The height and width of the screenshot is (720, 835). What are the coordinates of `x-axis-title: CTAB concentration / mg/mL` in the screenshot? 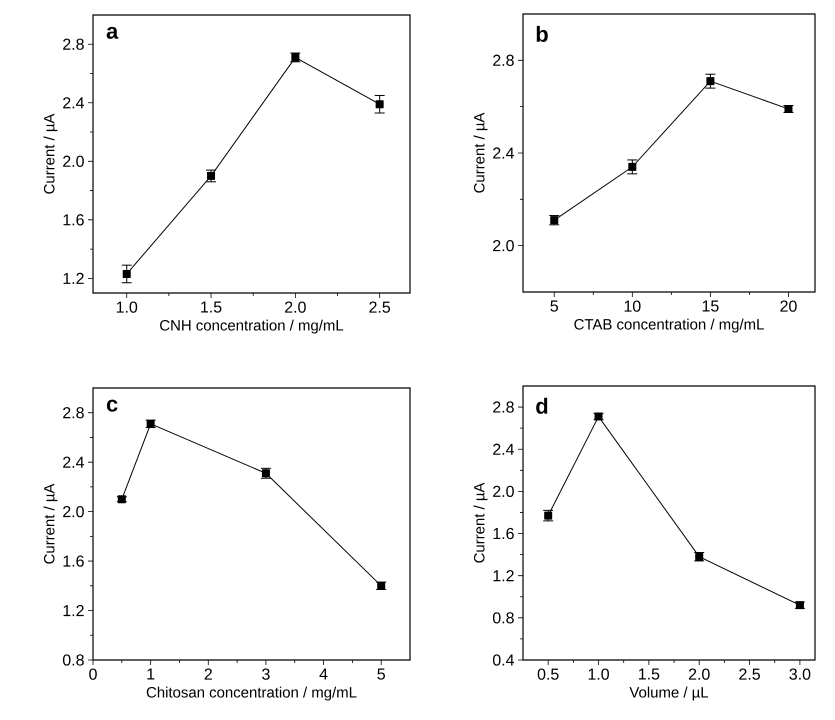 It's located at (669, 325).